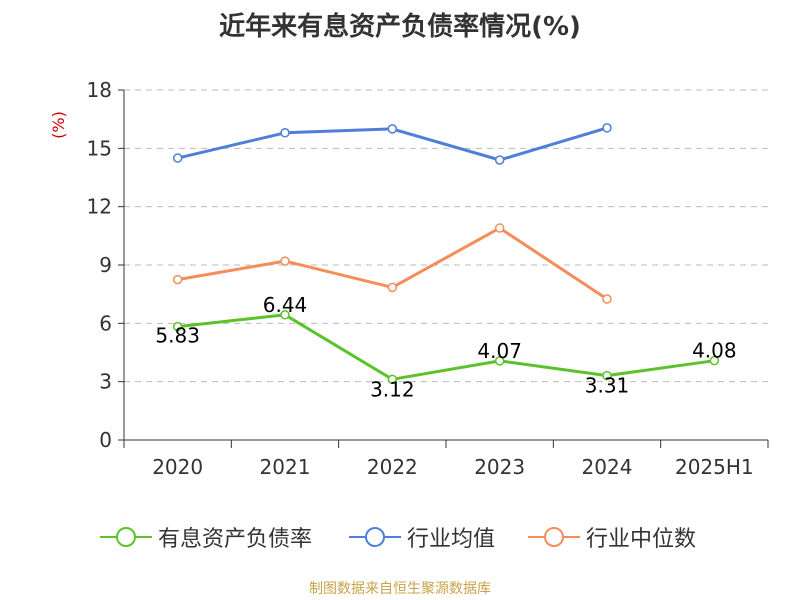  I want to click on y-tick-label: 12, so click(99, 207).